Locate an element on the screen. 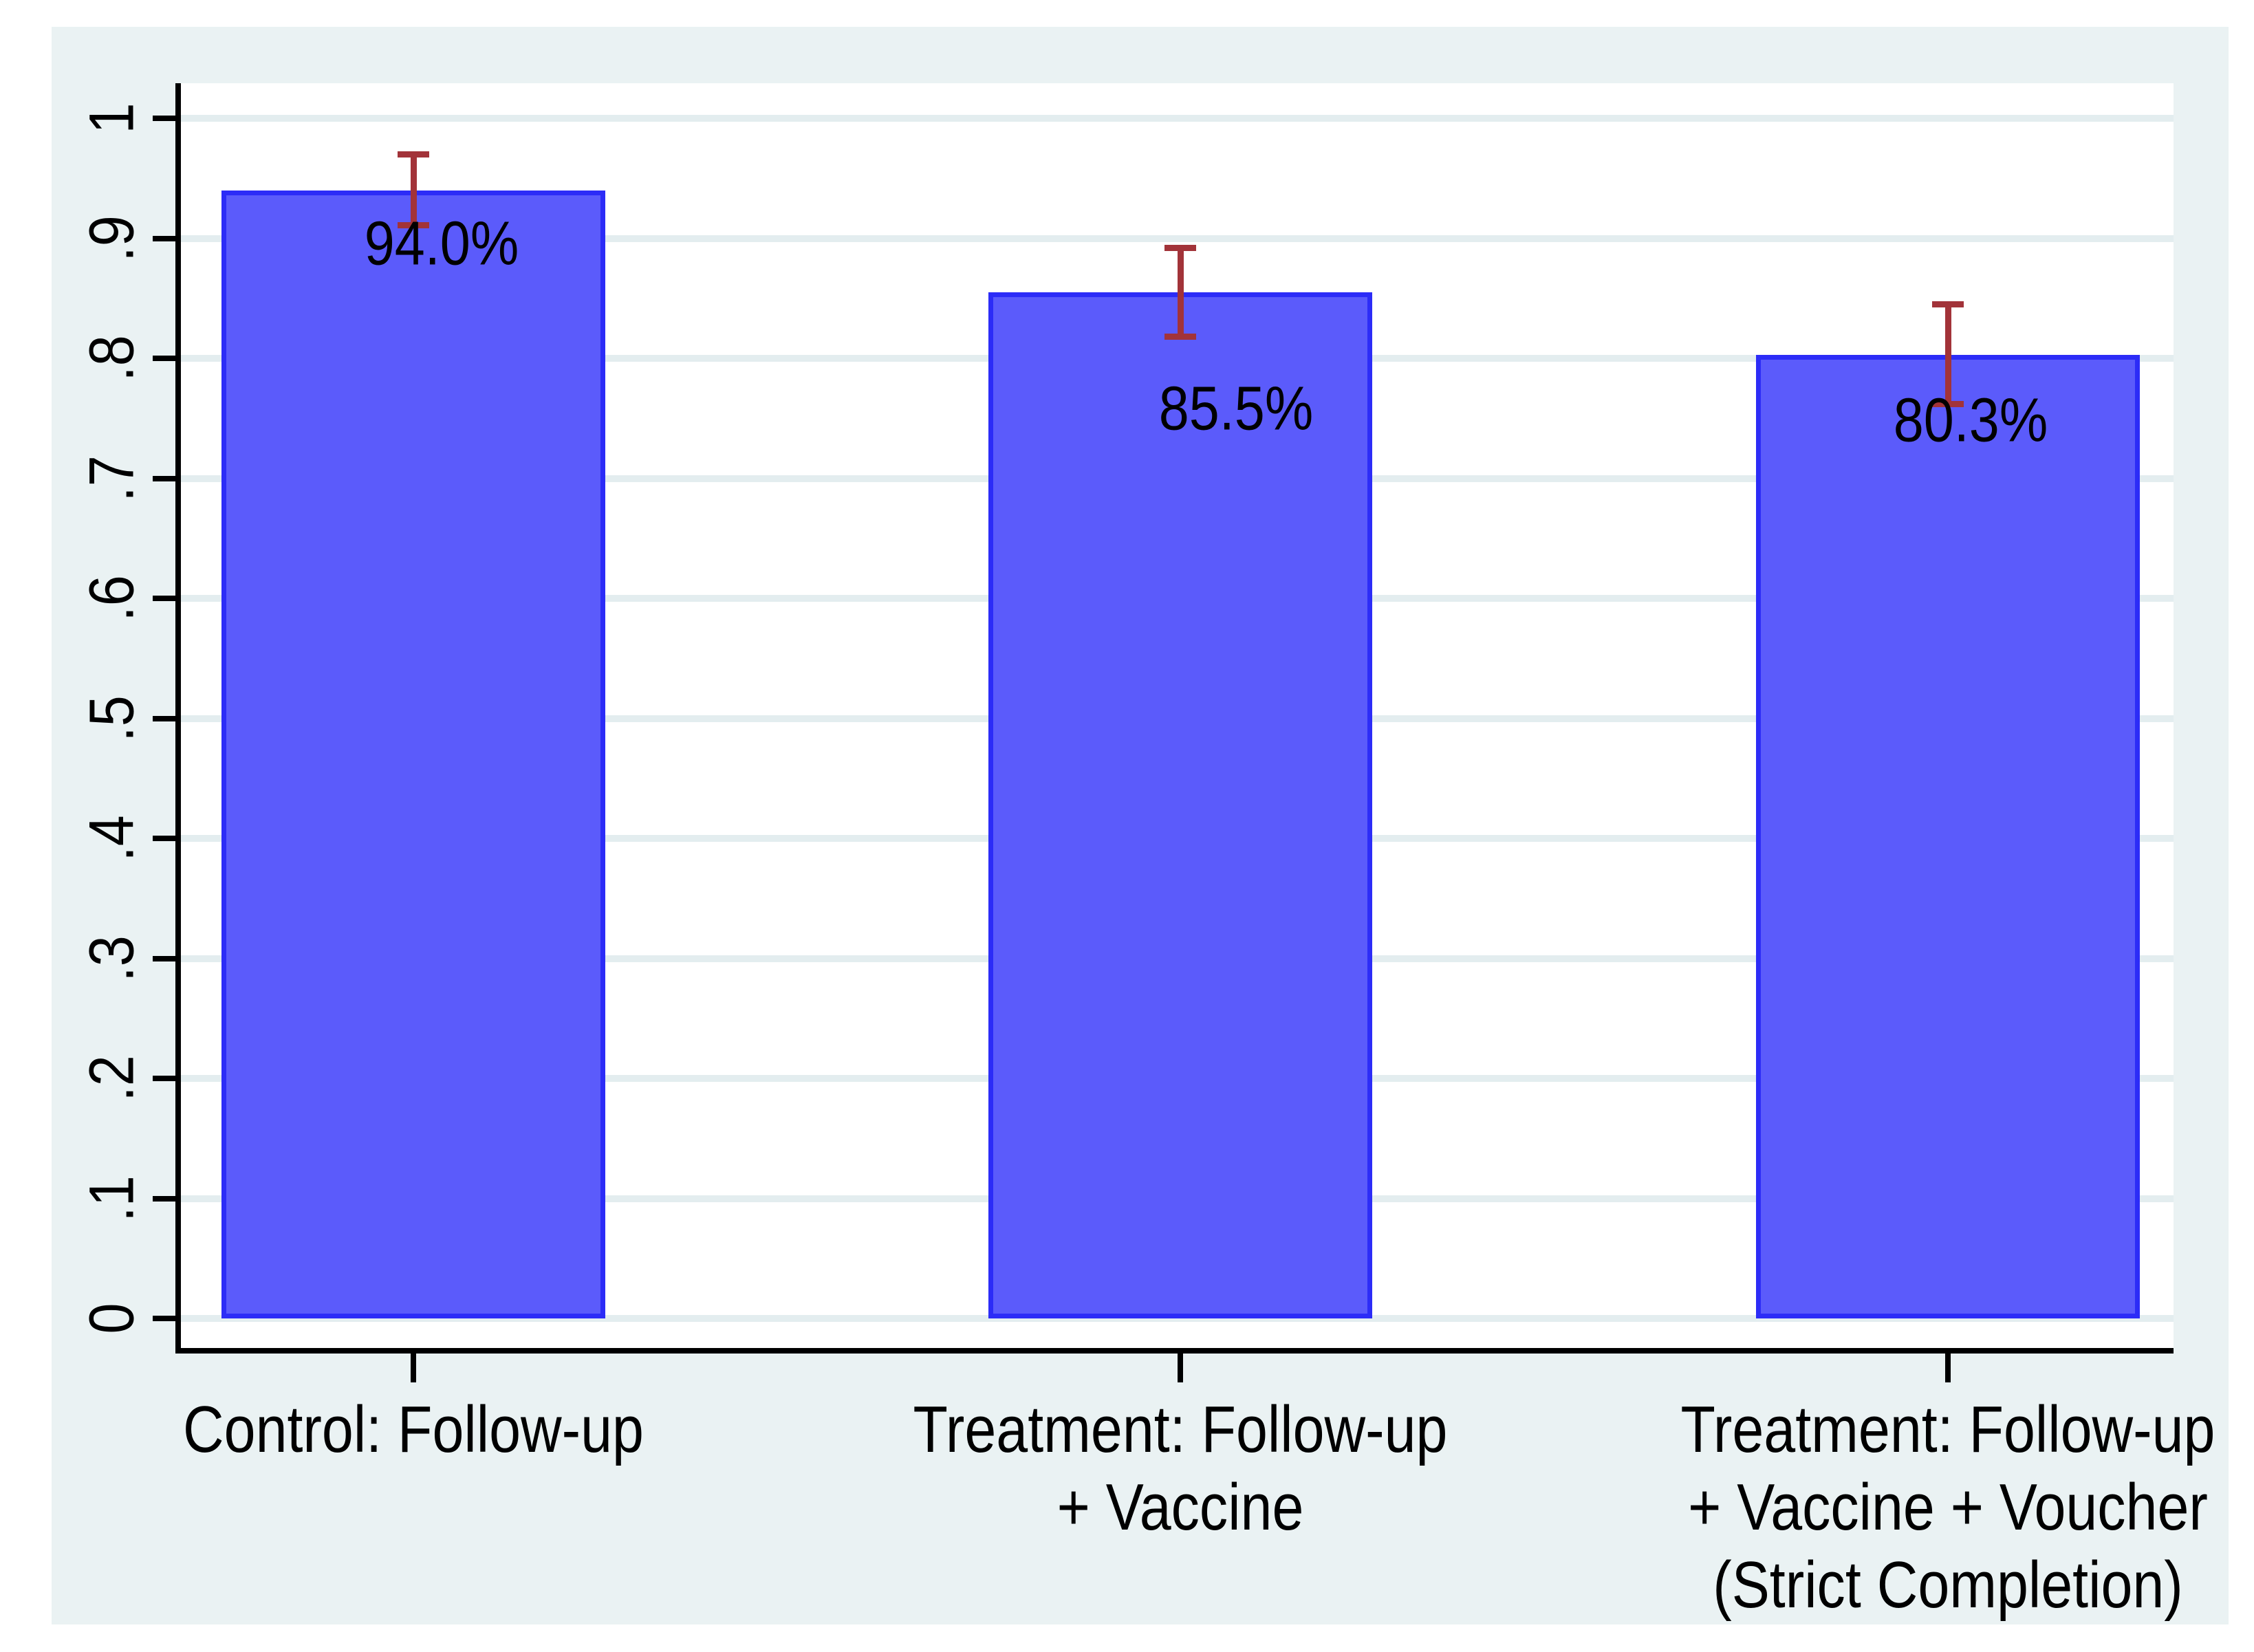 The height and width of the screenshot is (1652, 2254). y-tick-label: 0 is located at coordinates (111, 1318).